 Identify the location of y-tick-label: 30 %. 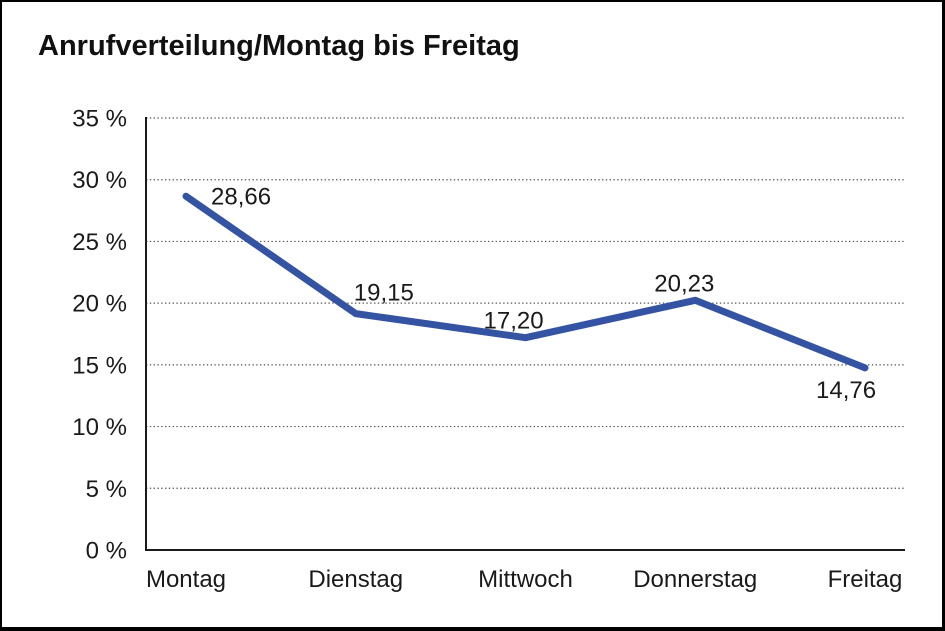
(99, 180).